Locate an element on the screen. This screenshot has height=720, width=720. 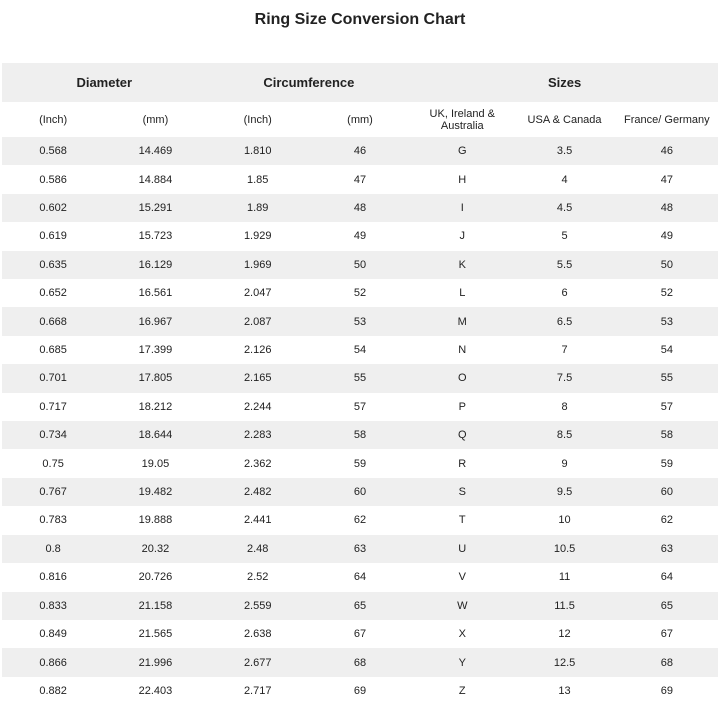
column-header: France/ Germany is located at coordinates (667, 119).